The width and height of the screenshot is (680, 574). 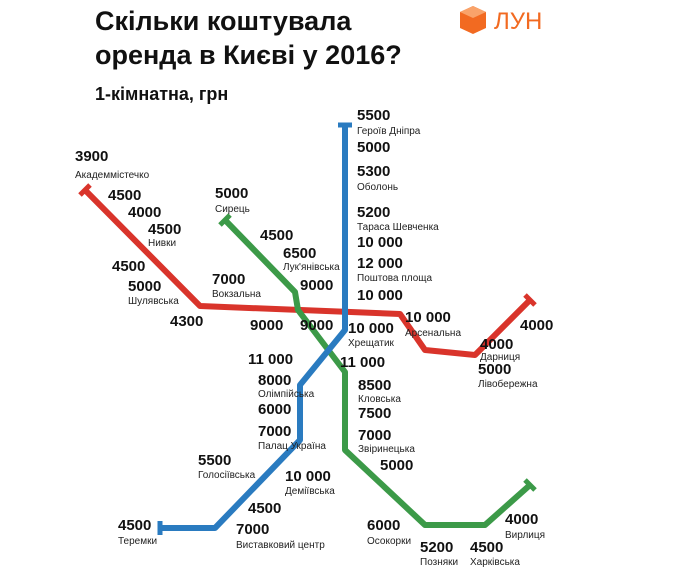 I want to click on station-name: Сирець, so click(x=232, y=209).